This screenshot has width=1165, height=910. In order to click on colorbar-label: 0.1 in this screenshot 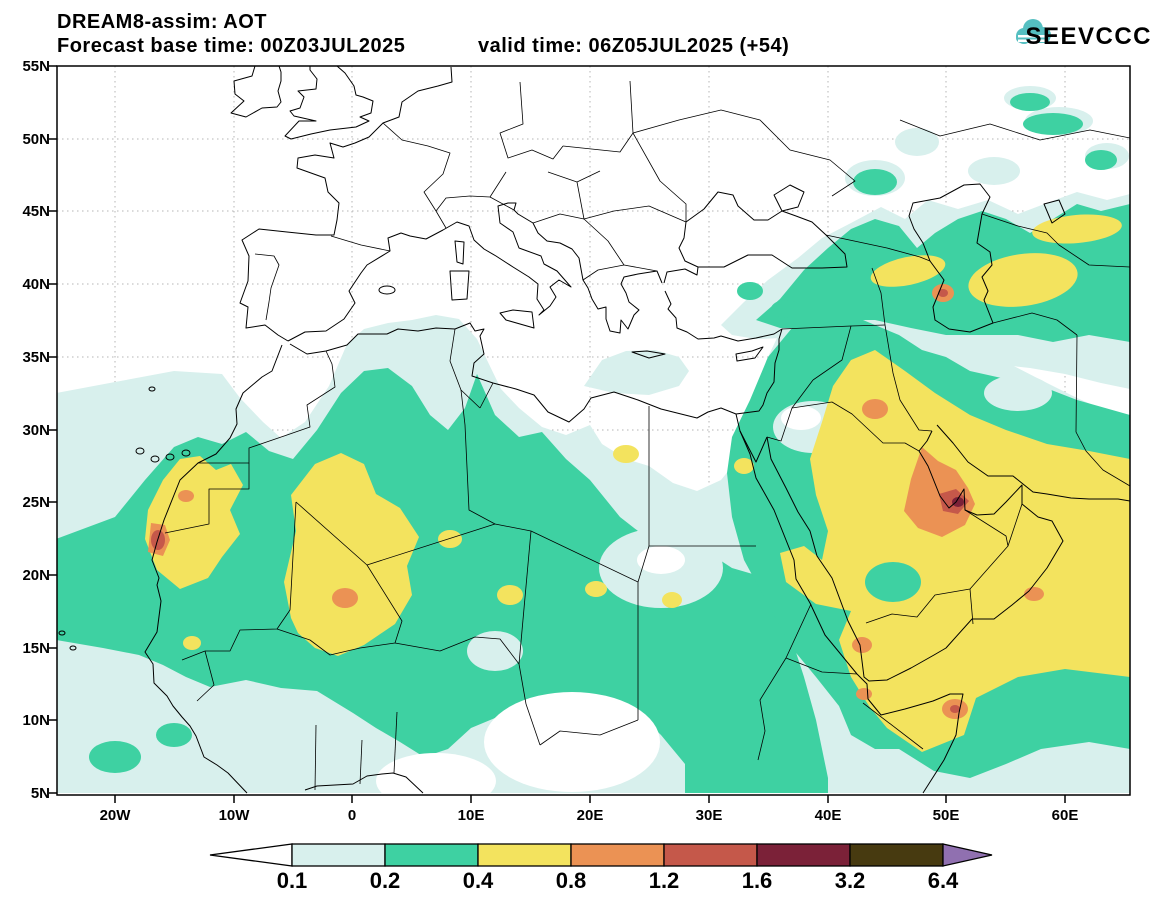, I will do `click(292, 880)`.